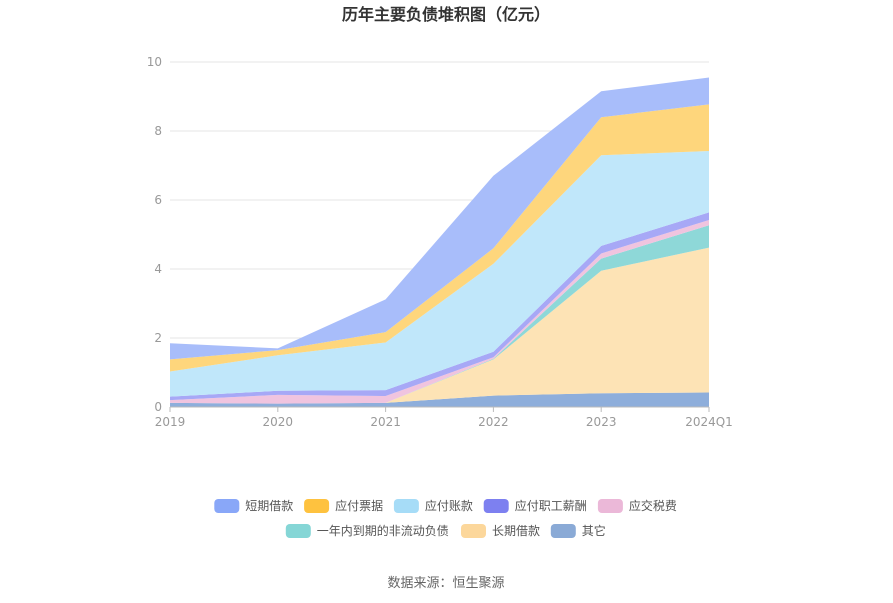  Describe the element at coordinates (170, 422) in the screenshot. I see `x-tick-label: 2019` at that location.